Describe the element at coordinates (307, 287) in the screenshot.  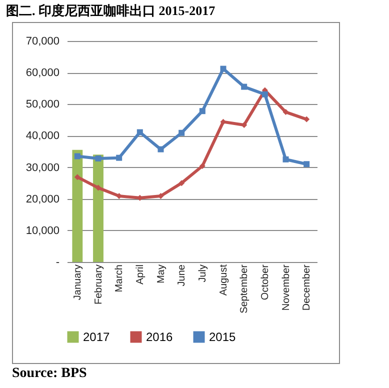
I see `x-tick-label: December` at that location.